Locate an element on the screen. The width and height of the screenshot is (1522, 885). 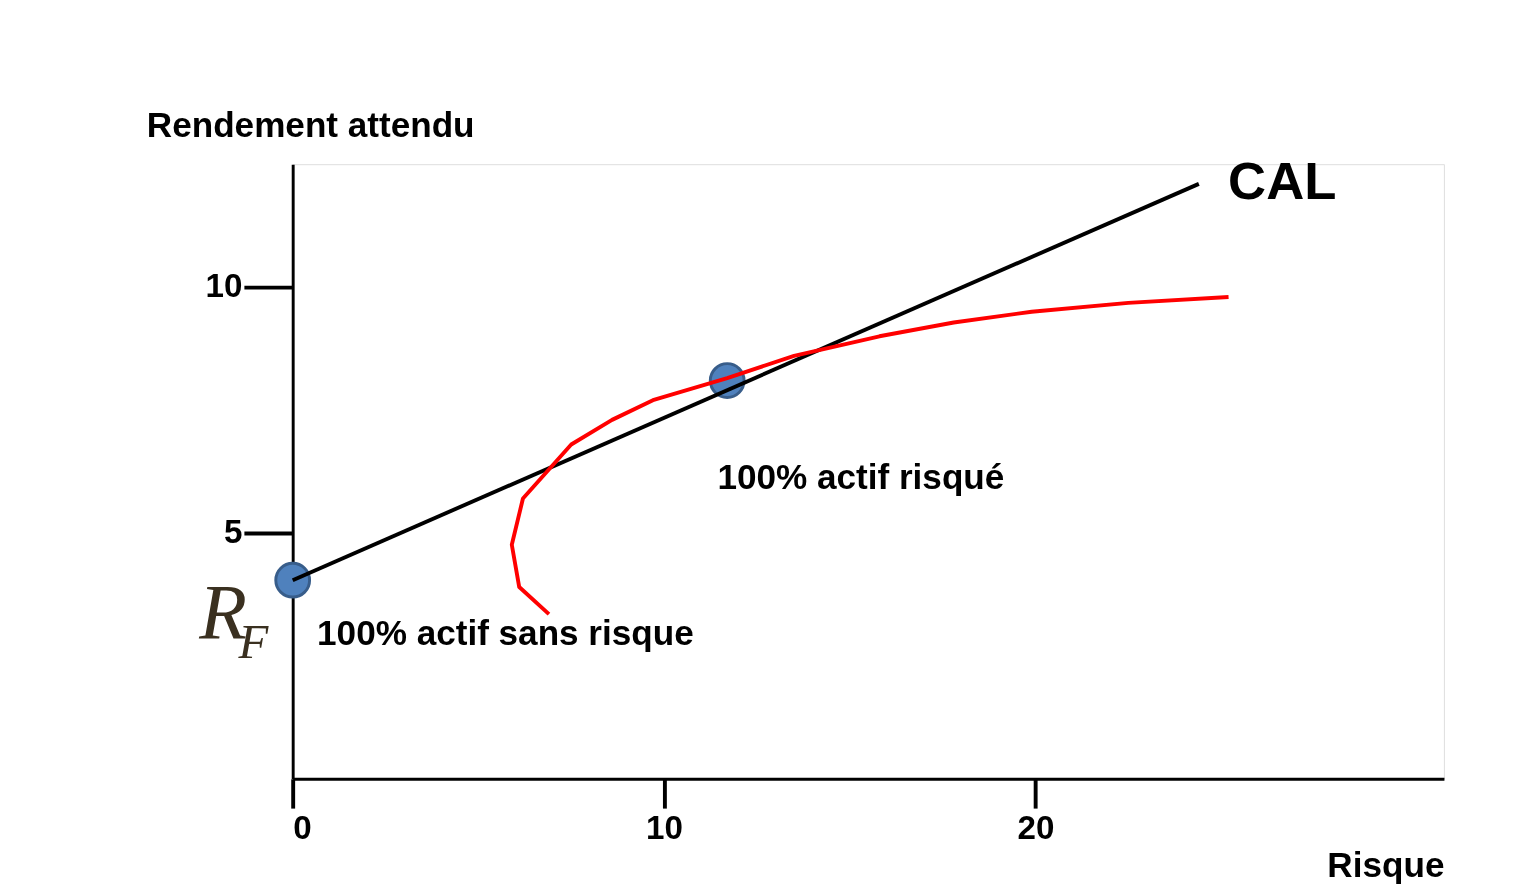
series-label: CAL is located at coordinates (1282, 181).